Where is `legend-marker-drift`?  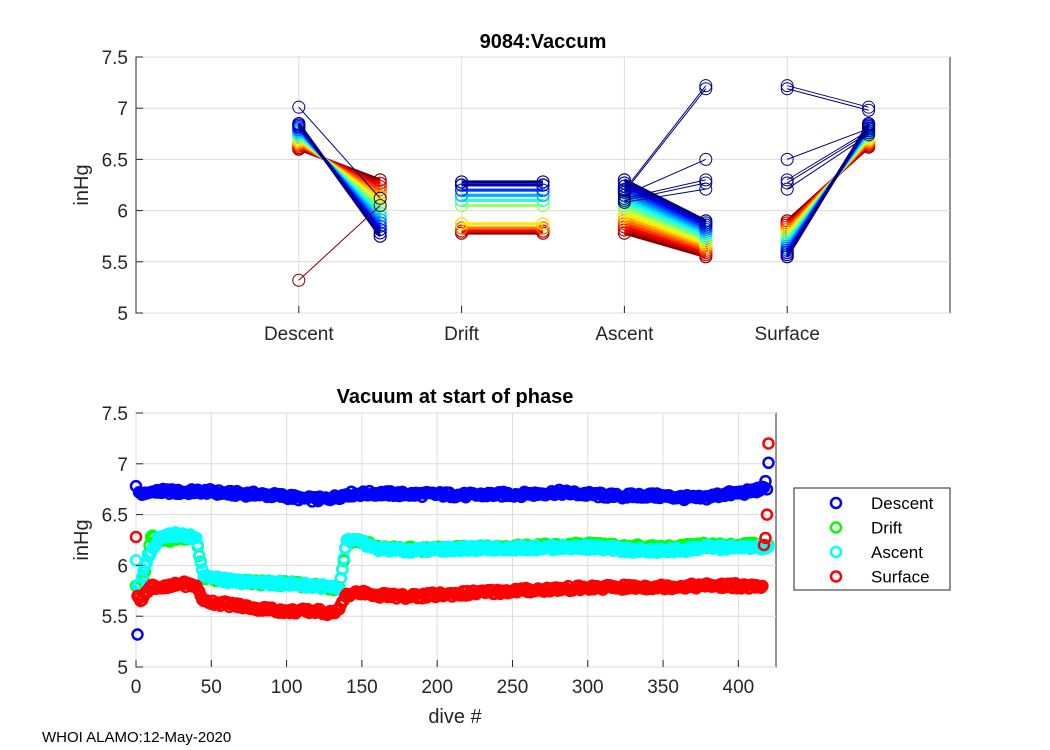 legend-marker-drift is located at coordinates (836, 527).